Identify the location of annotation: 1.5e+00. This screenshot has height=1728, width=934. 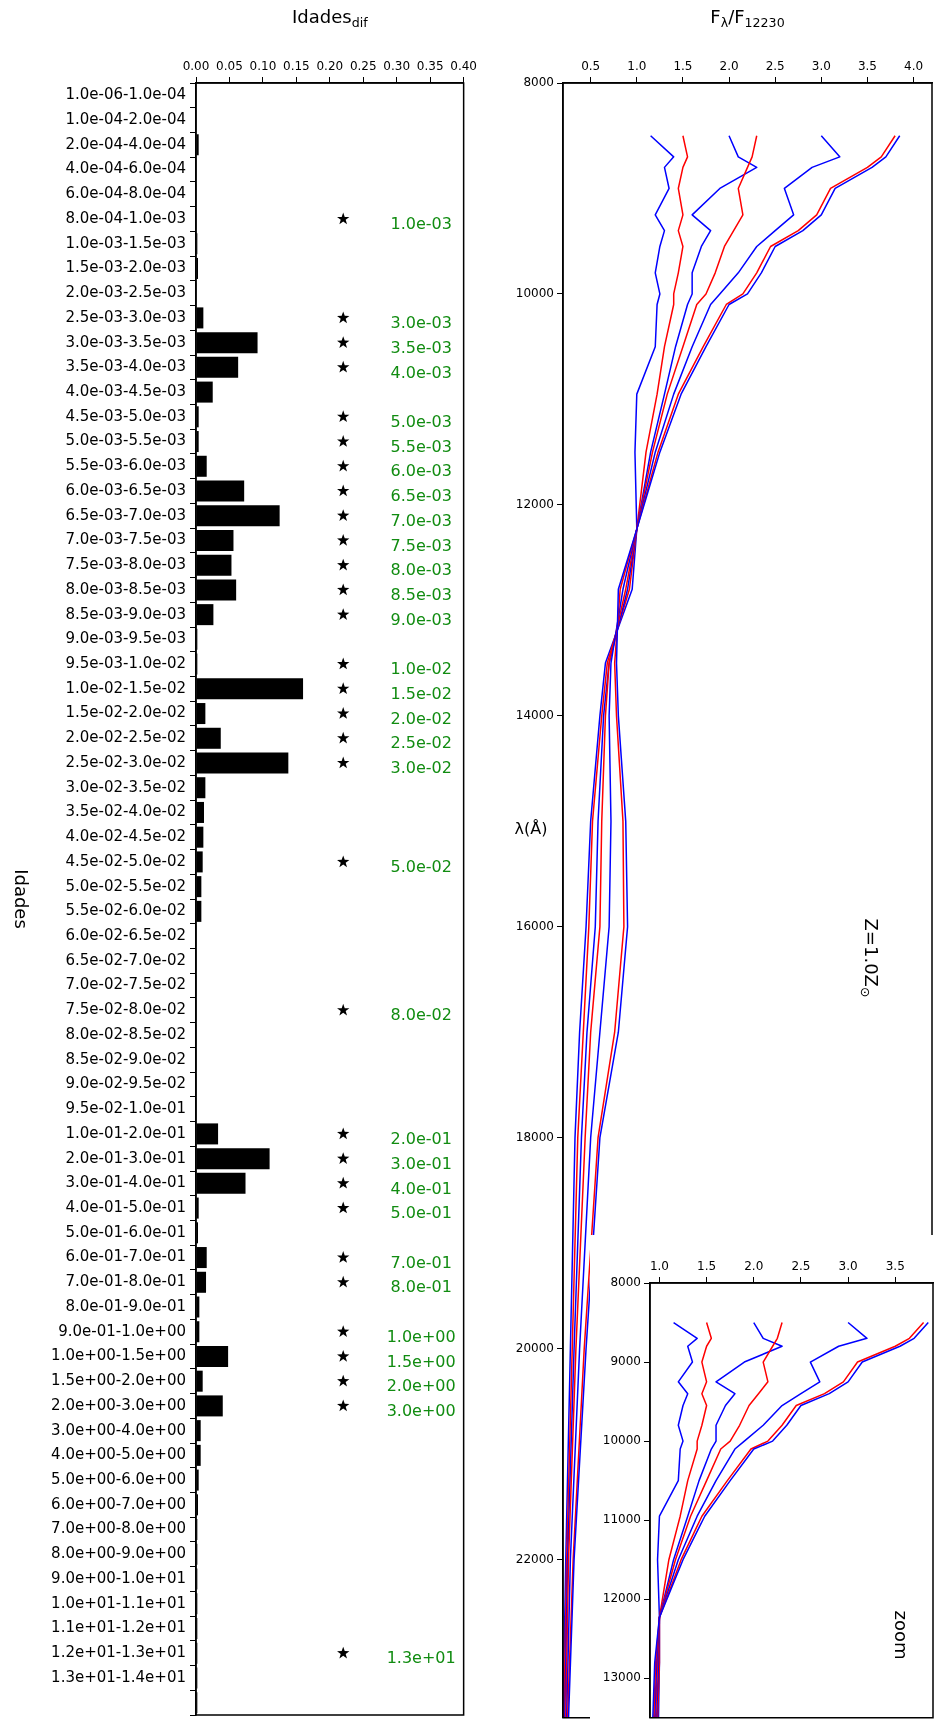
(421, 1361).